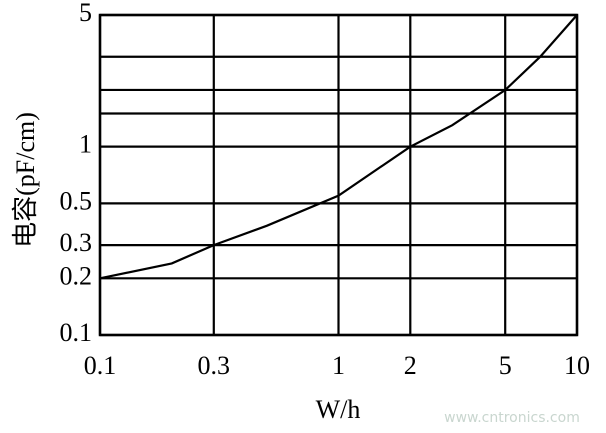 This screenshot has width=606, height=433. Describe the element at coordinates (338, 409) in the screenshot. I see `x-axis-label: W/h` at that location.